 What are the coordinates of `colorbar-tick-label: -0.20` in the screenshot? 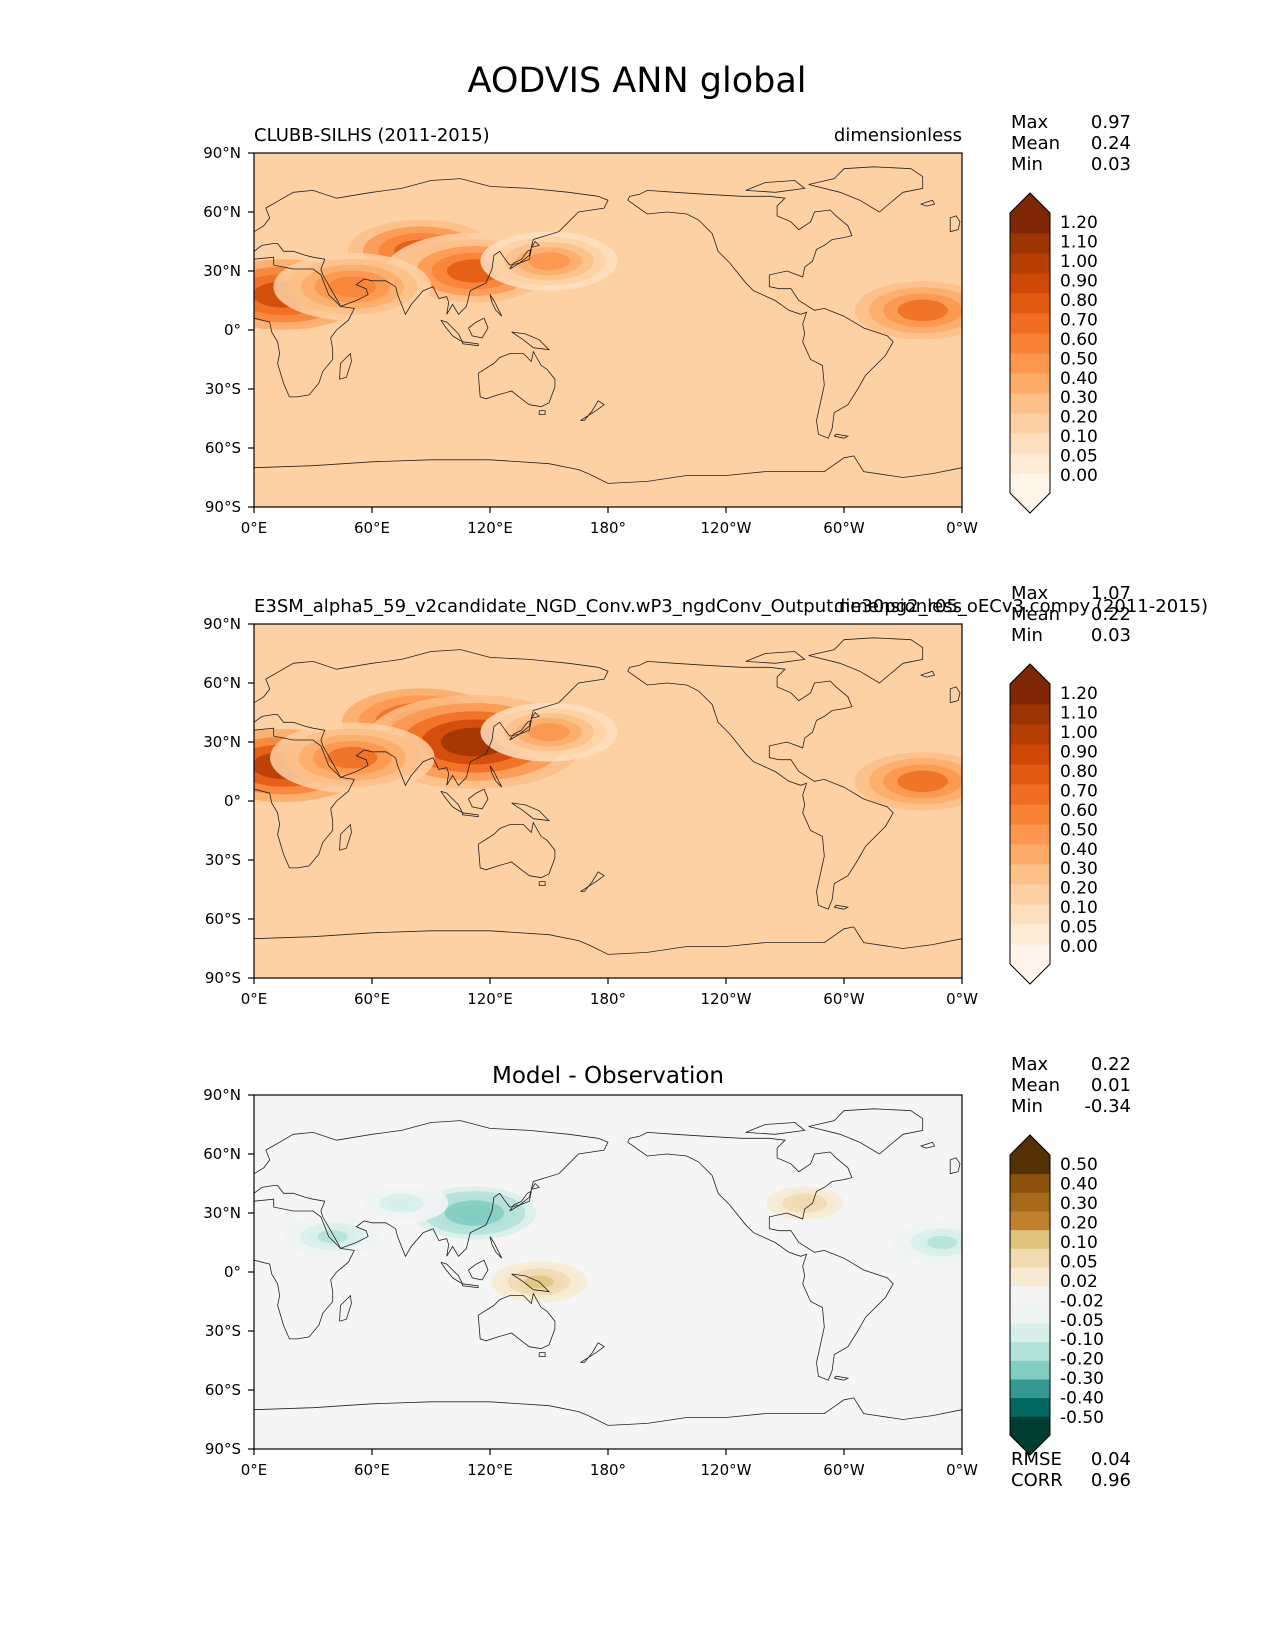 It's located at (1082, 1360).